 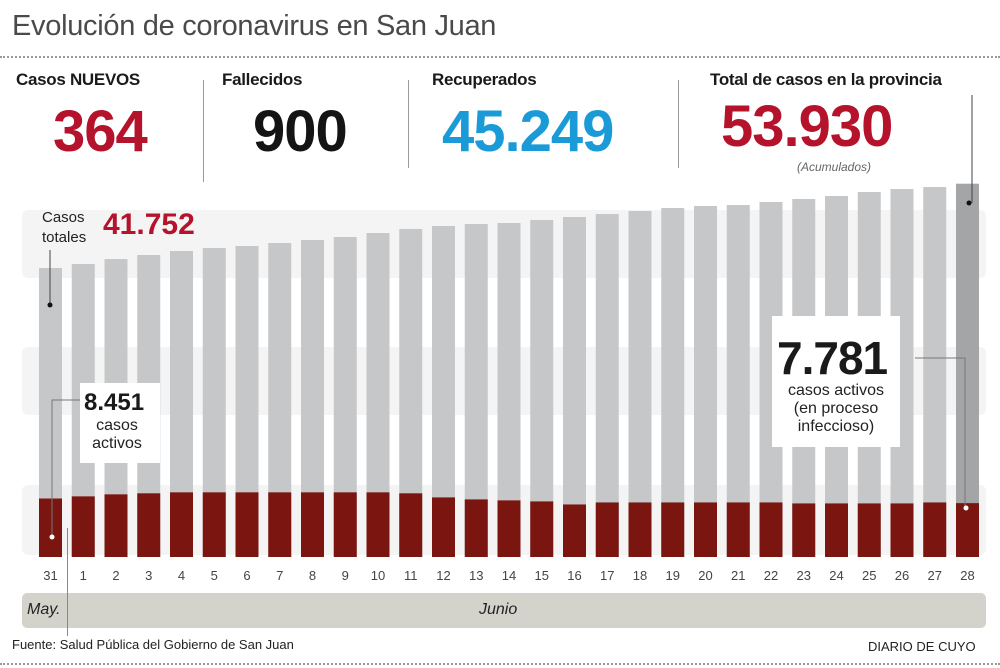 What do you see at coordinates (836, 390) in the screenshot?
I see `active-end-label-line1: casos activos` at bounding box center [836, 390].